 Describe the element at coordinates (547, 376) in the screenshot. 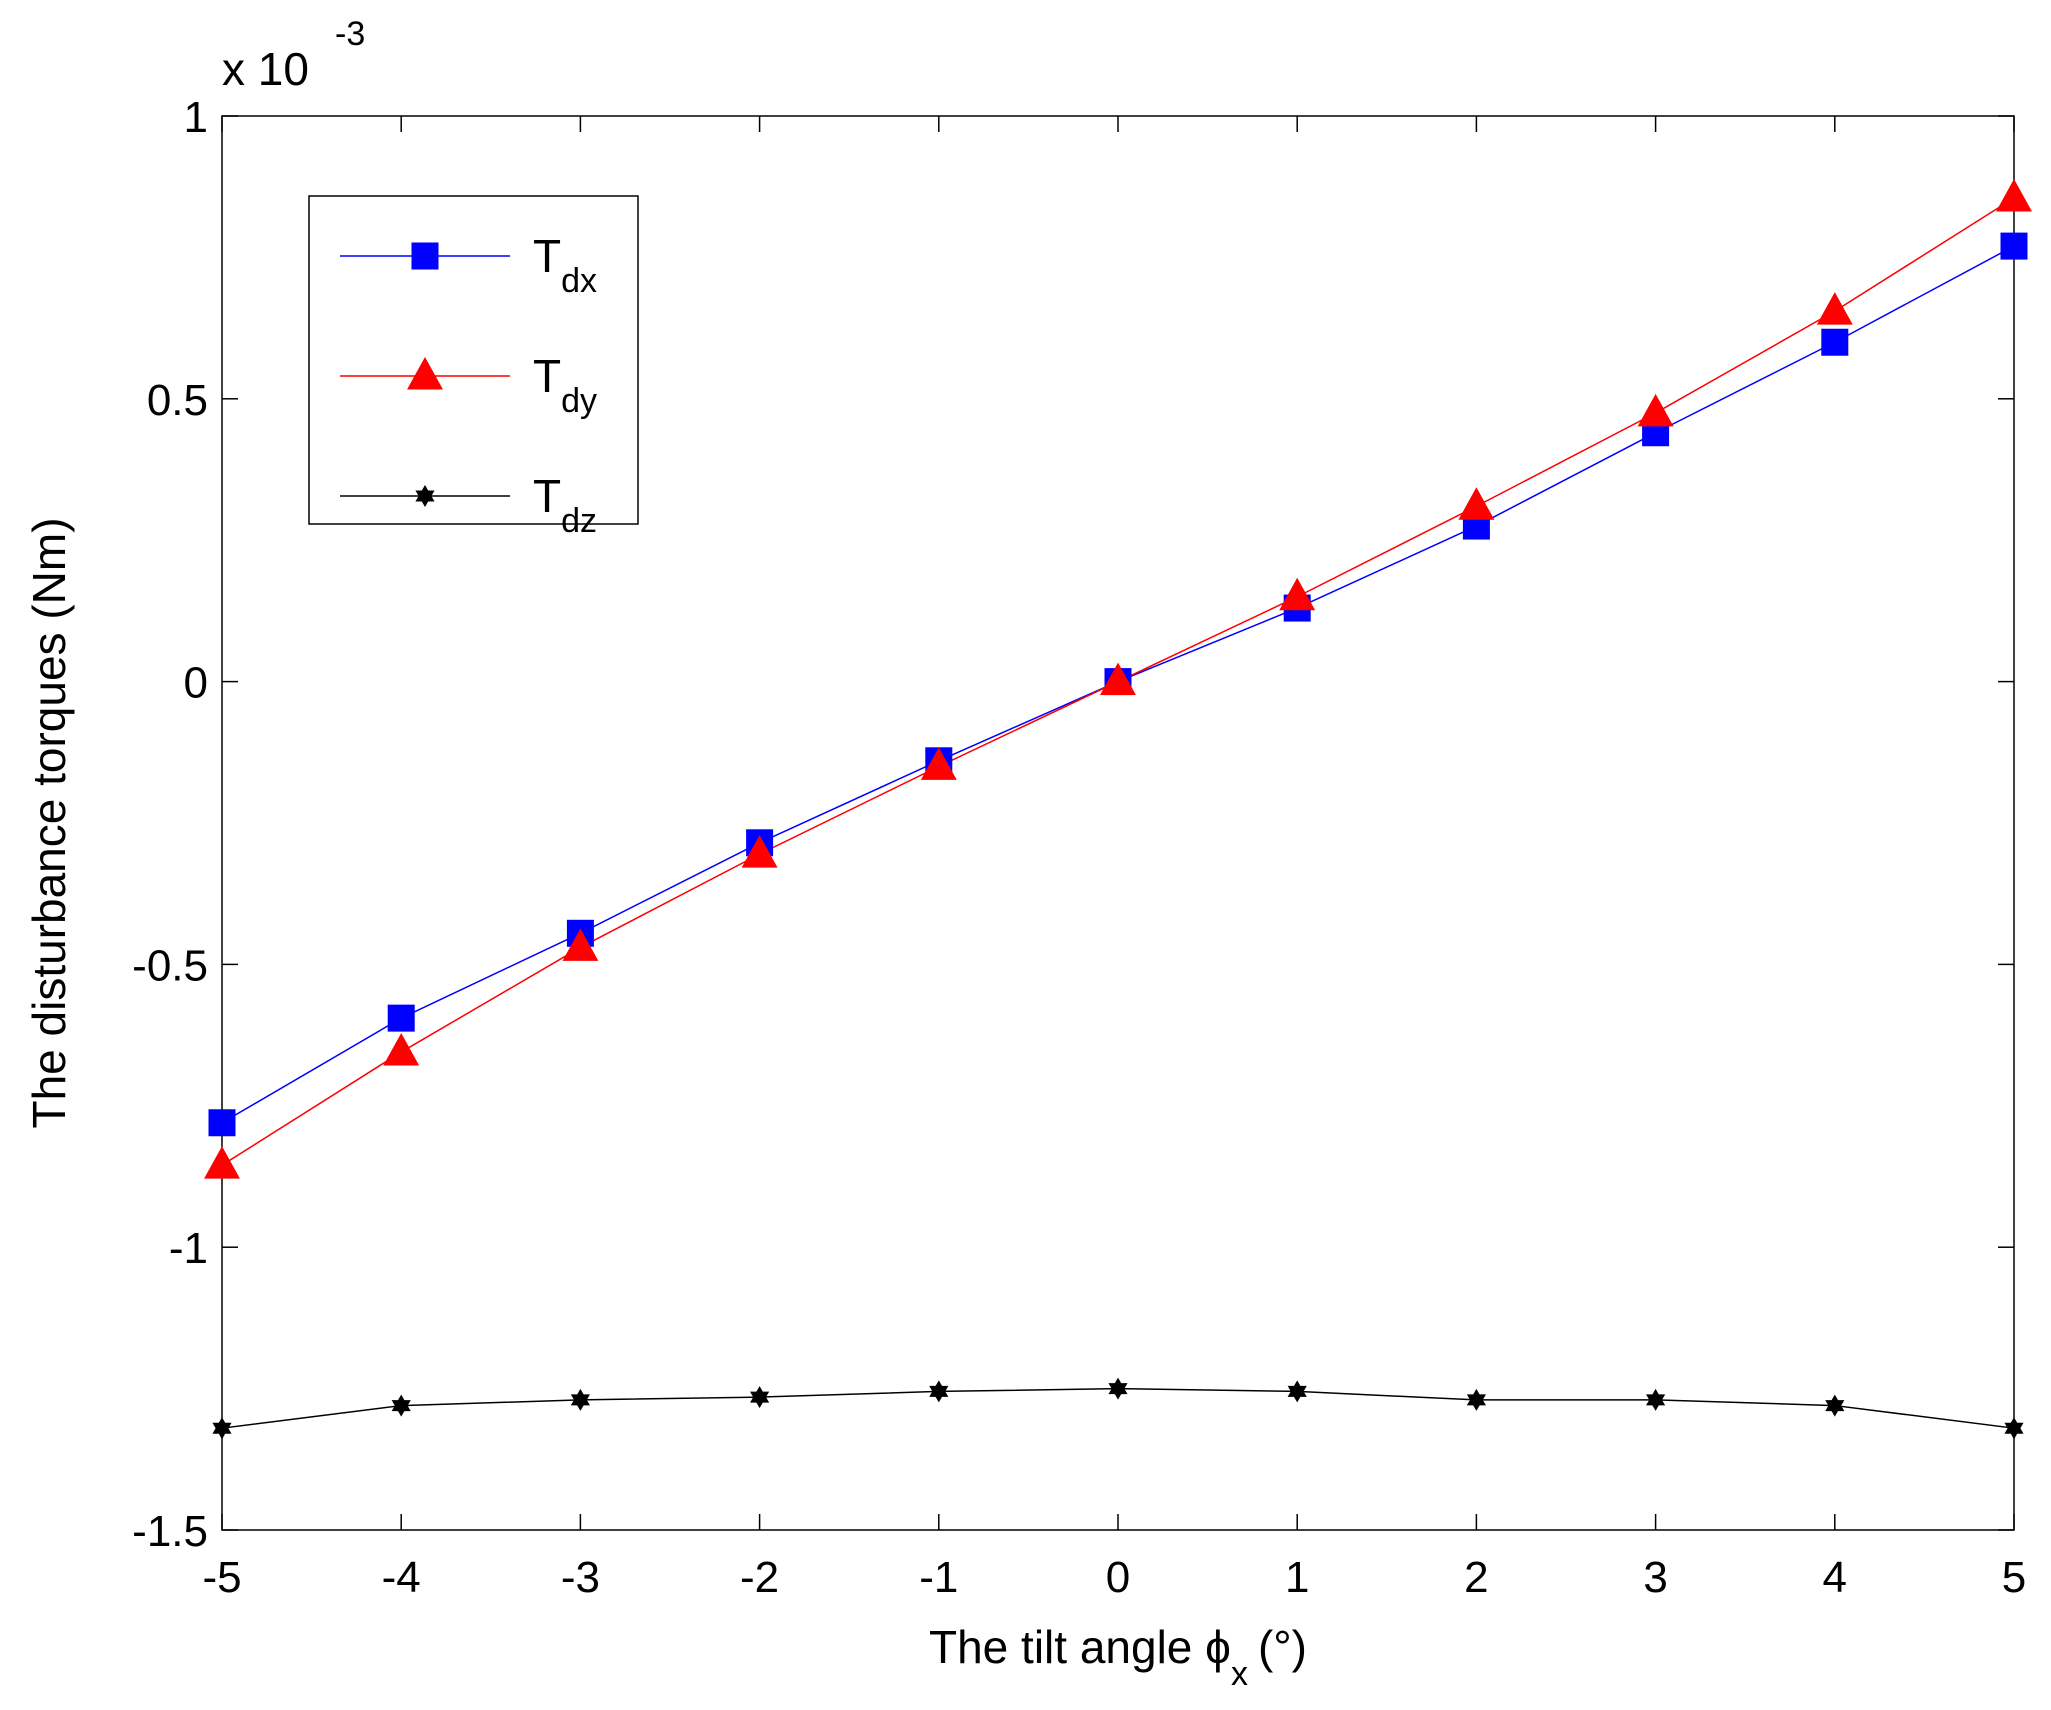

I see `legend-dy-name: T` at that location.